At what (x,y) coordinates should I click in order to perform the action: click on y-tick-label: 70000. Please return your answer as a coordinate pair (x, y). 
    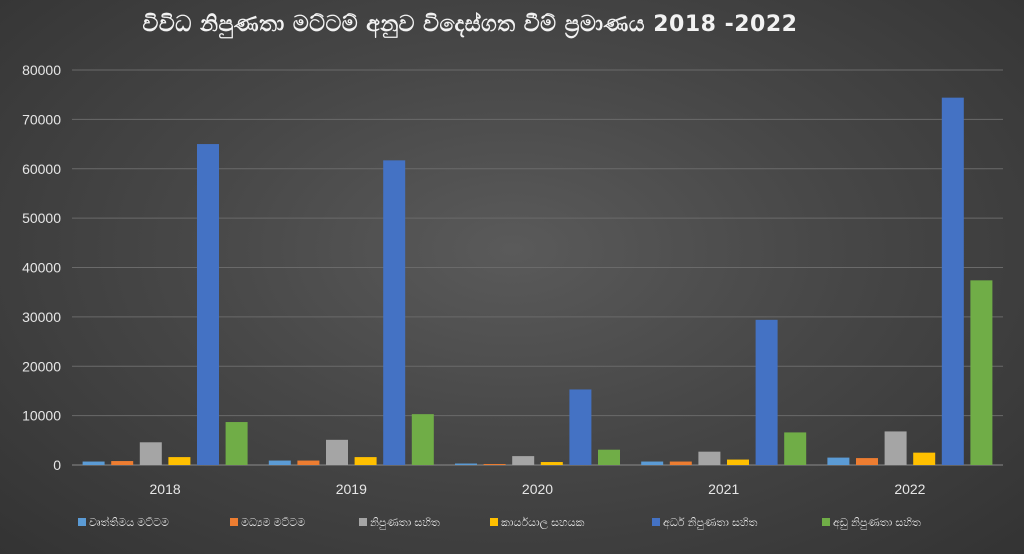
    Looking at the image, I should click on (41, 119).